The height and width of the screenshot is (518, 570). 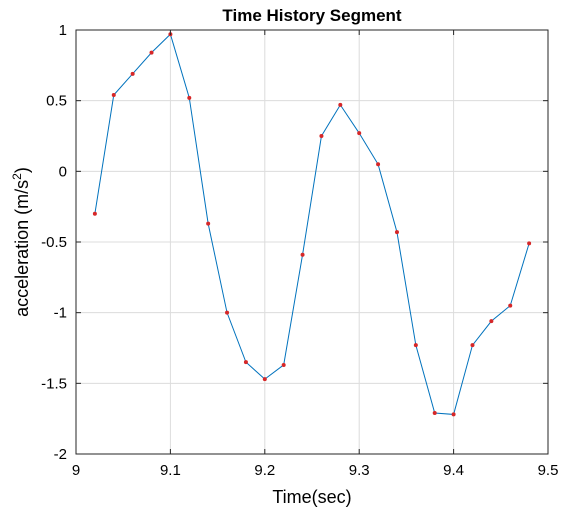 I want to click on x-tick-label: 9.4, so click(x=453, y=470).